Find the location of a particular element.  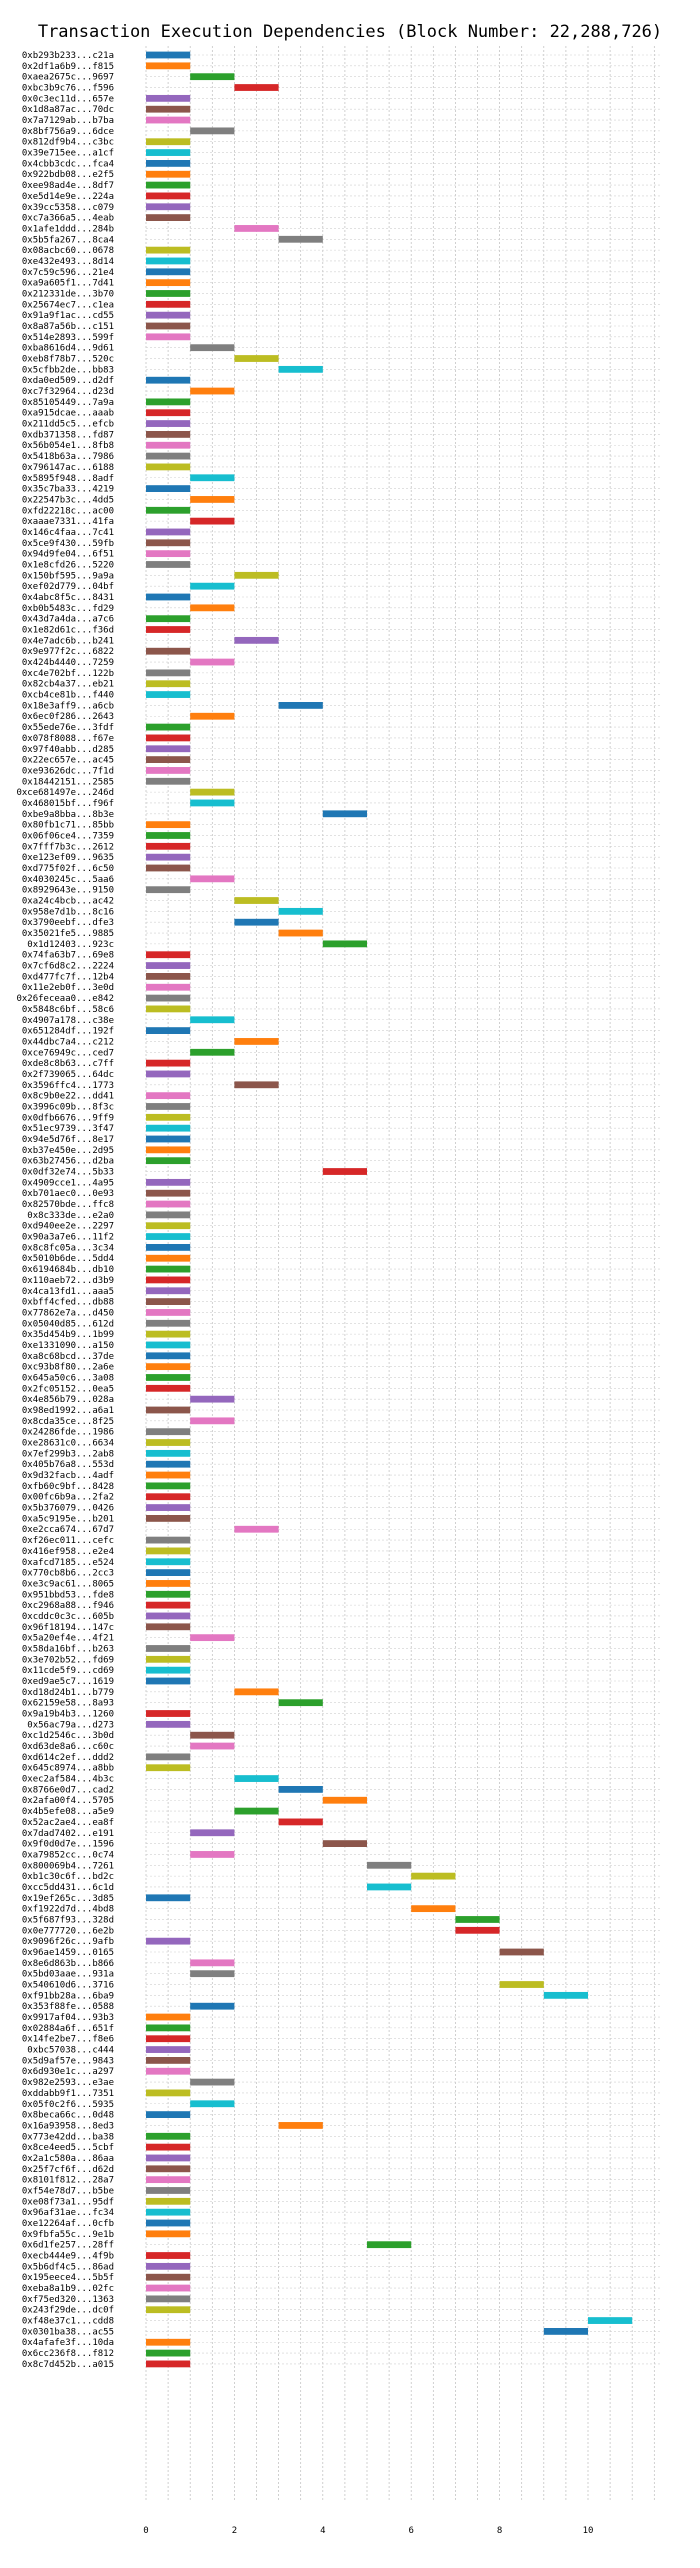

y-tick-label: 0x7c59c596...21e4 is located at coordinates (68, 273).